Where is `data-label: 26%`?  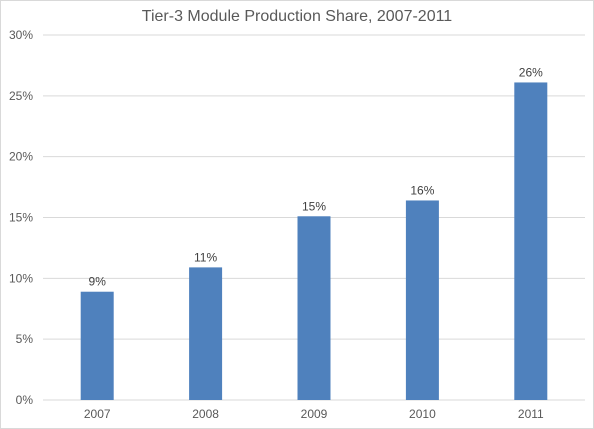
data-label: 26% is located at coordinates (531, 72).